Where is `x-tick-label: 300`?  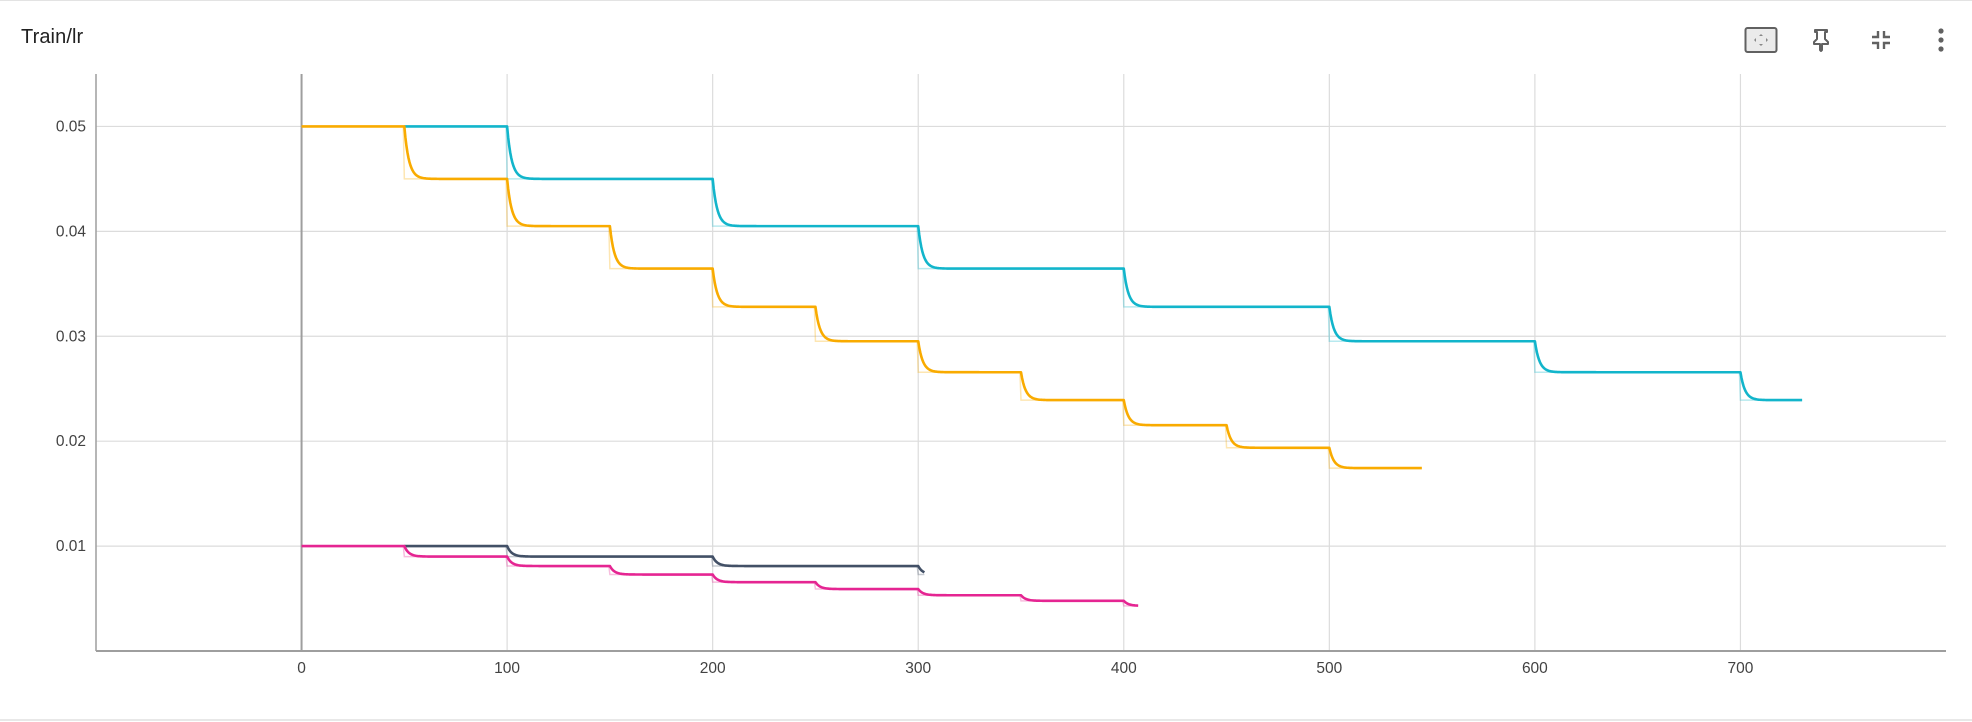 x-tick-label: 300 is located at coordinates (918, 668).